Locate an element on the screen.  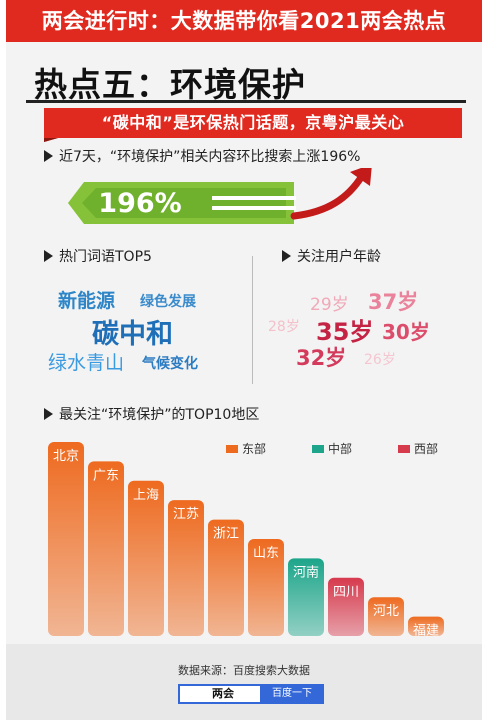
legend-label-east: 东部 is located at coordinates (254, 449).